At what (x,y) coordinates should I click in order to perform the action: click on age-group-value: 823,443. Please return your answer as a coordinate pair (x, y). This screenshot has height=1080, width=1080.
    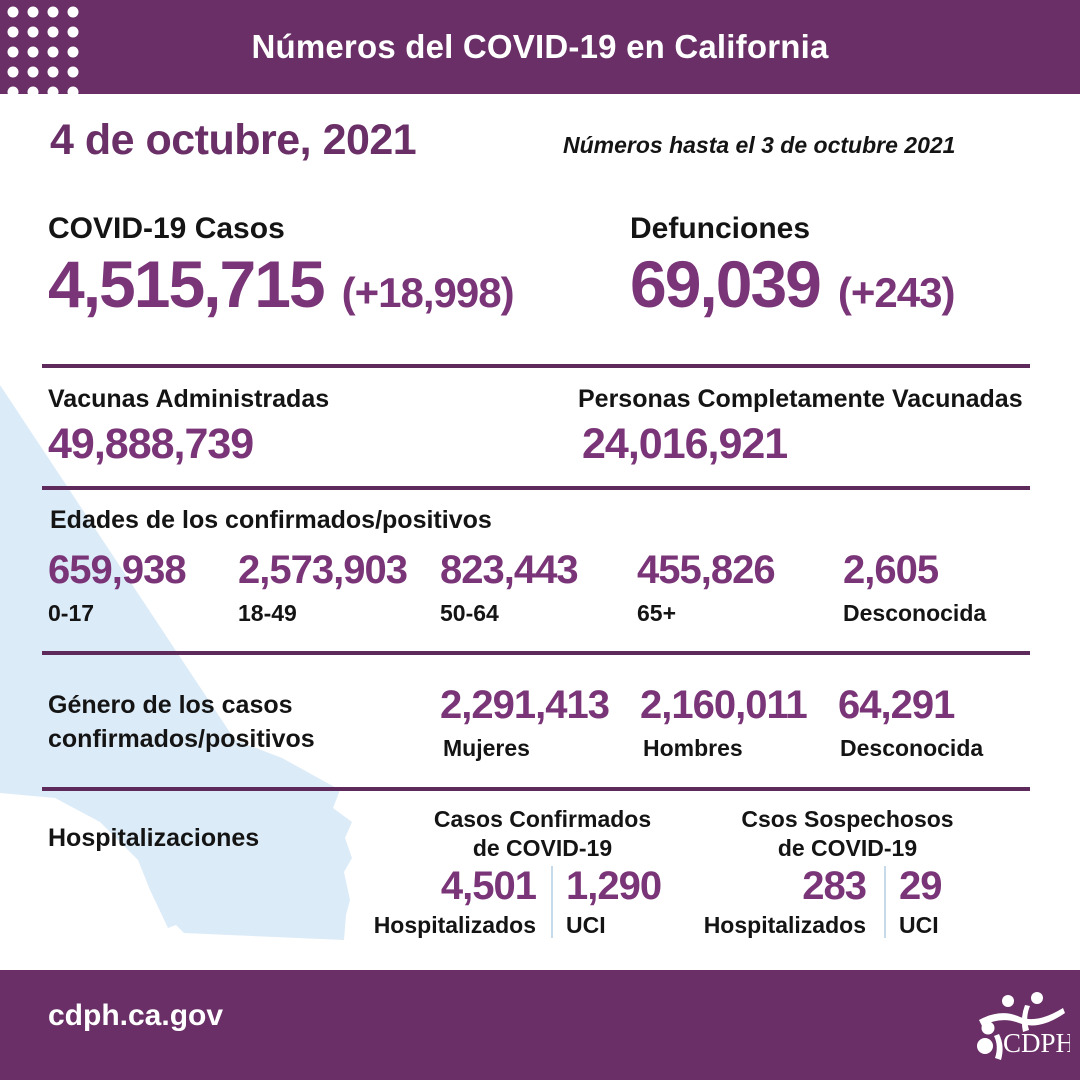
    Looking at the image, I should click on (509, 570).